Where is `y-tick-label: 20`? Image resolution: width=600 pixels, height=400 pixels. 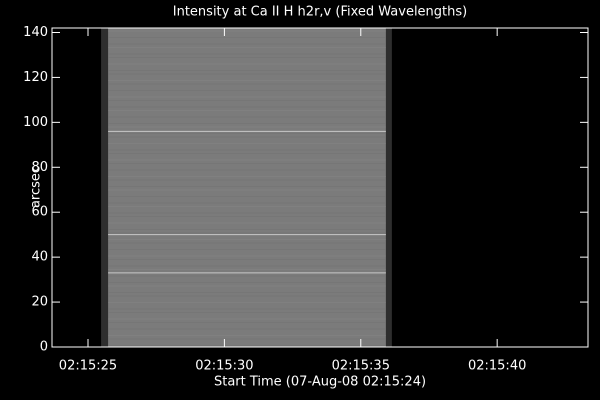
y-tick-label: 20 is located at coordinates (39, 302).